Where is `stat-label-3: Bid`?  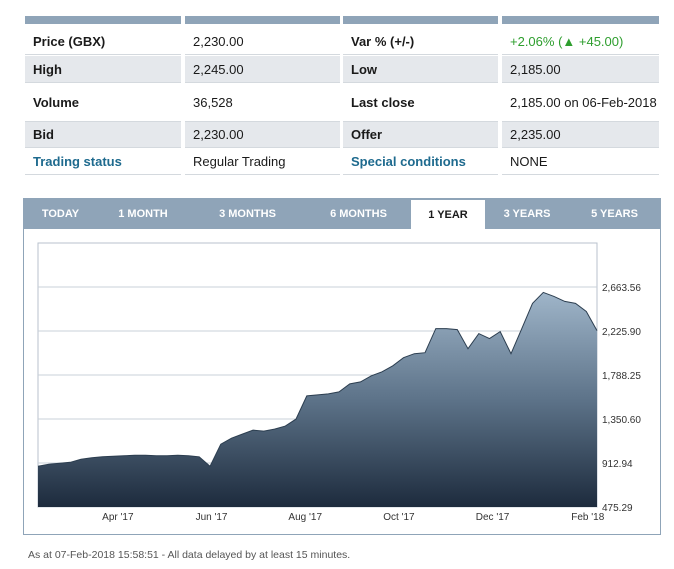 stat-label-3: Bid is located at coordinates (103, 134).